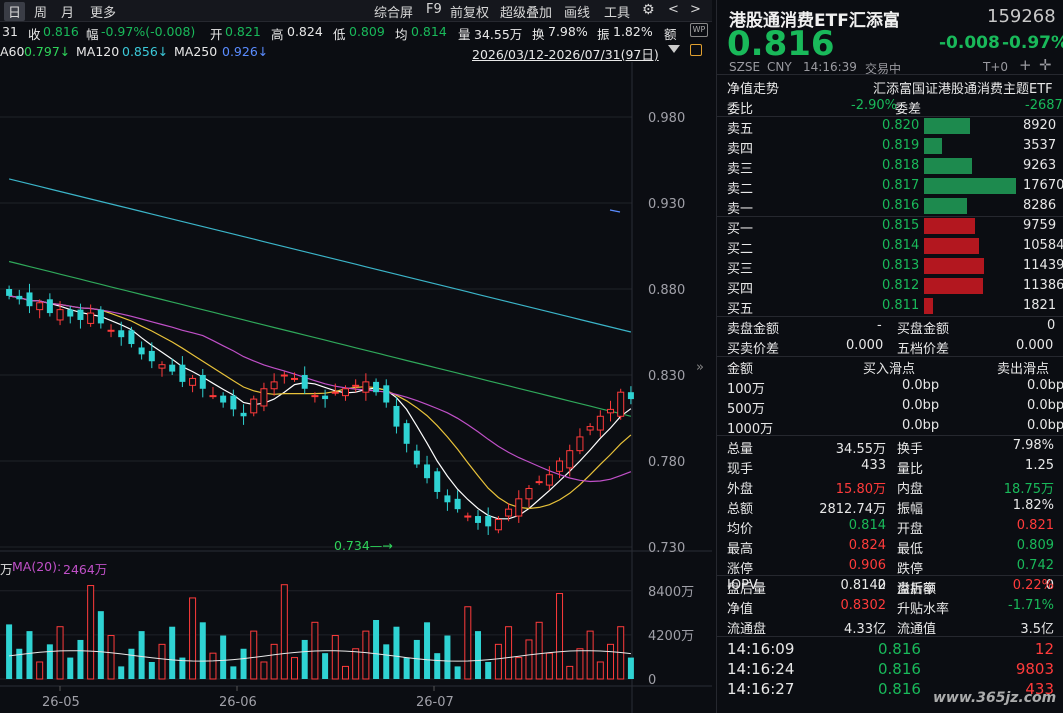 The width and height of the screenshot is (1063, 713). Describe the element at coordinates (1040, 225) in the screenshot. I see `bid-volume: 9759` at that location.